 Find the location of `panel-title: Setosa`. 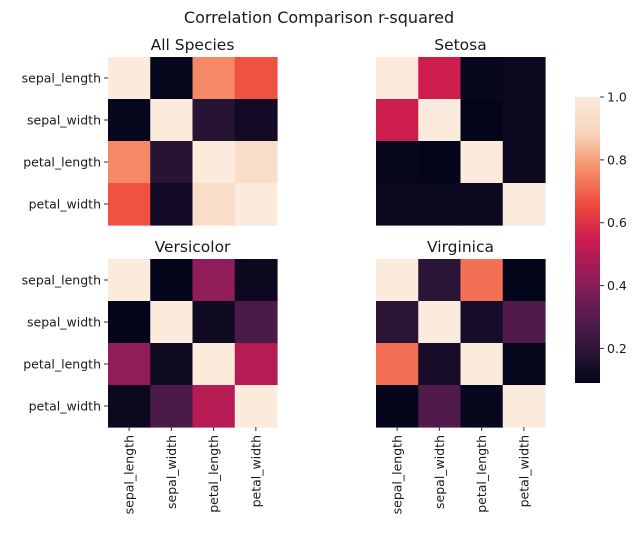

panel-title: Setosa is located at coordinates (460, 45).